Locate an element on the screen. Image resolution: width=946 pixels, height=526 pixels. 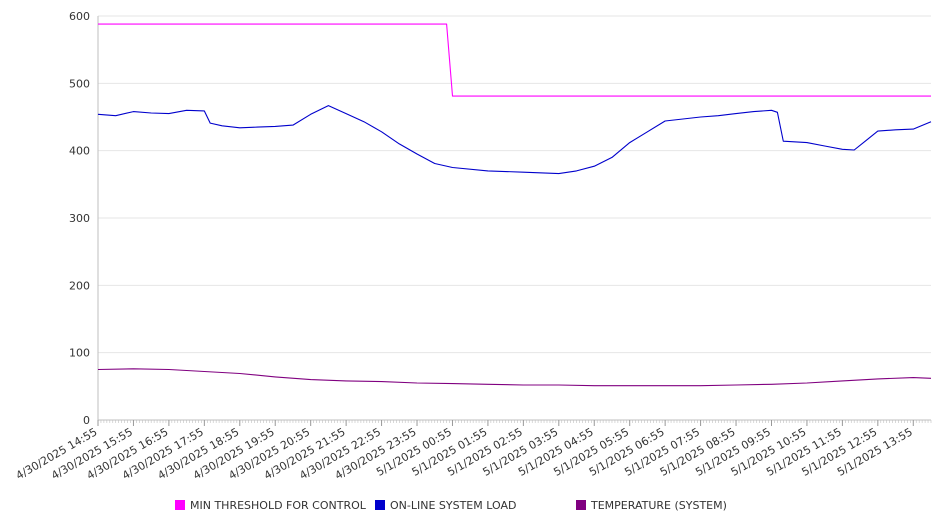
legend-label: MIN THRESHOLD FOR CONTROL is located at coordinates (278, 505).